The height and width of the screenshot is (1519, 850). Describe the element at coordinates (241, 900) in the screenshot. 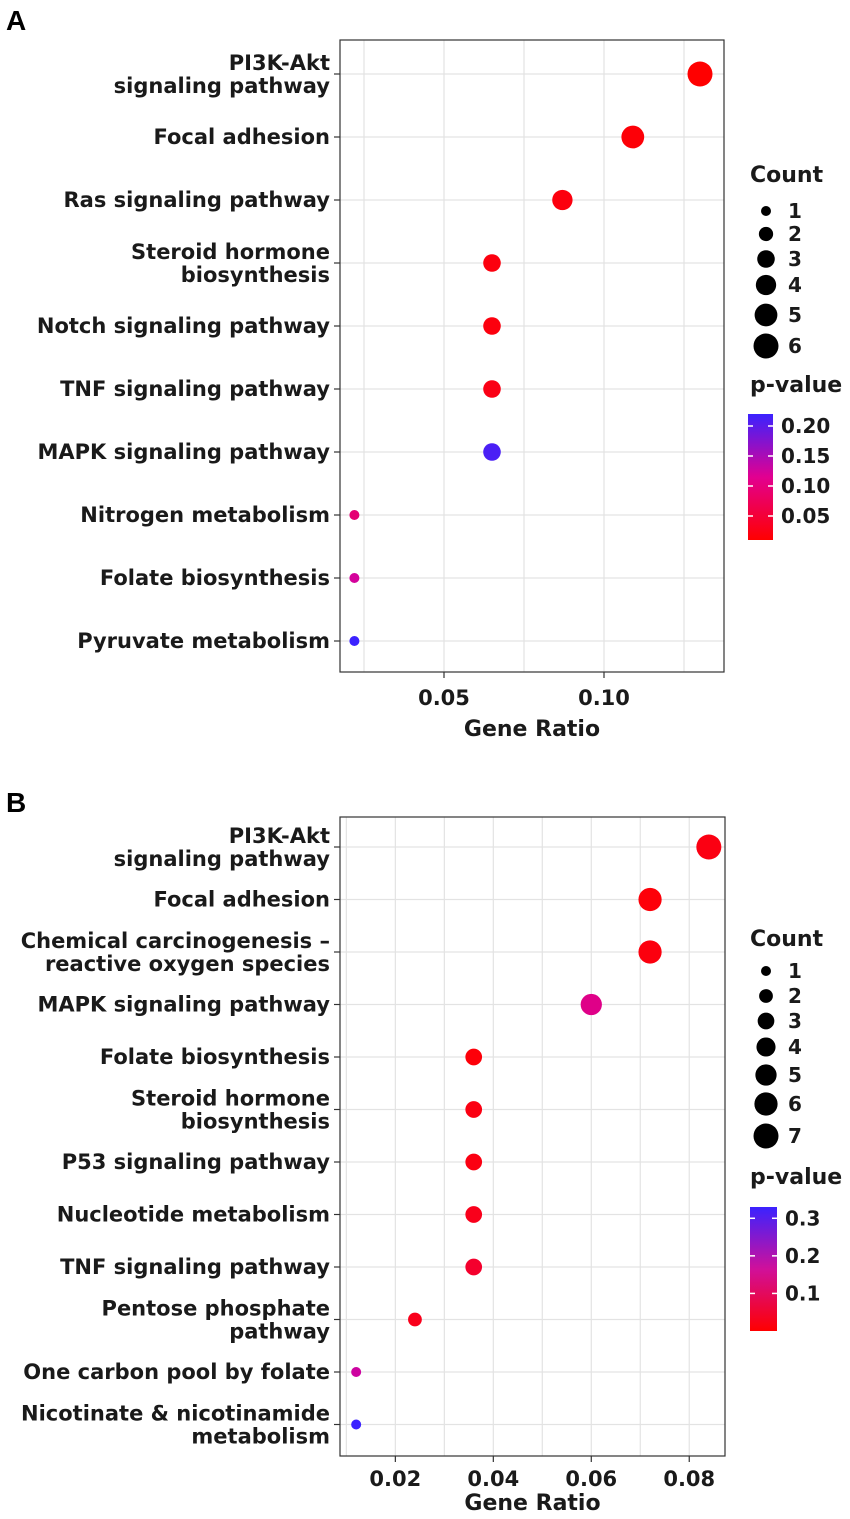

I see `category-label: Focal adhesion` at that location.